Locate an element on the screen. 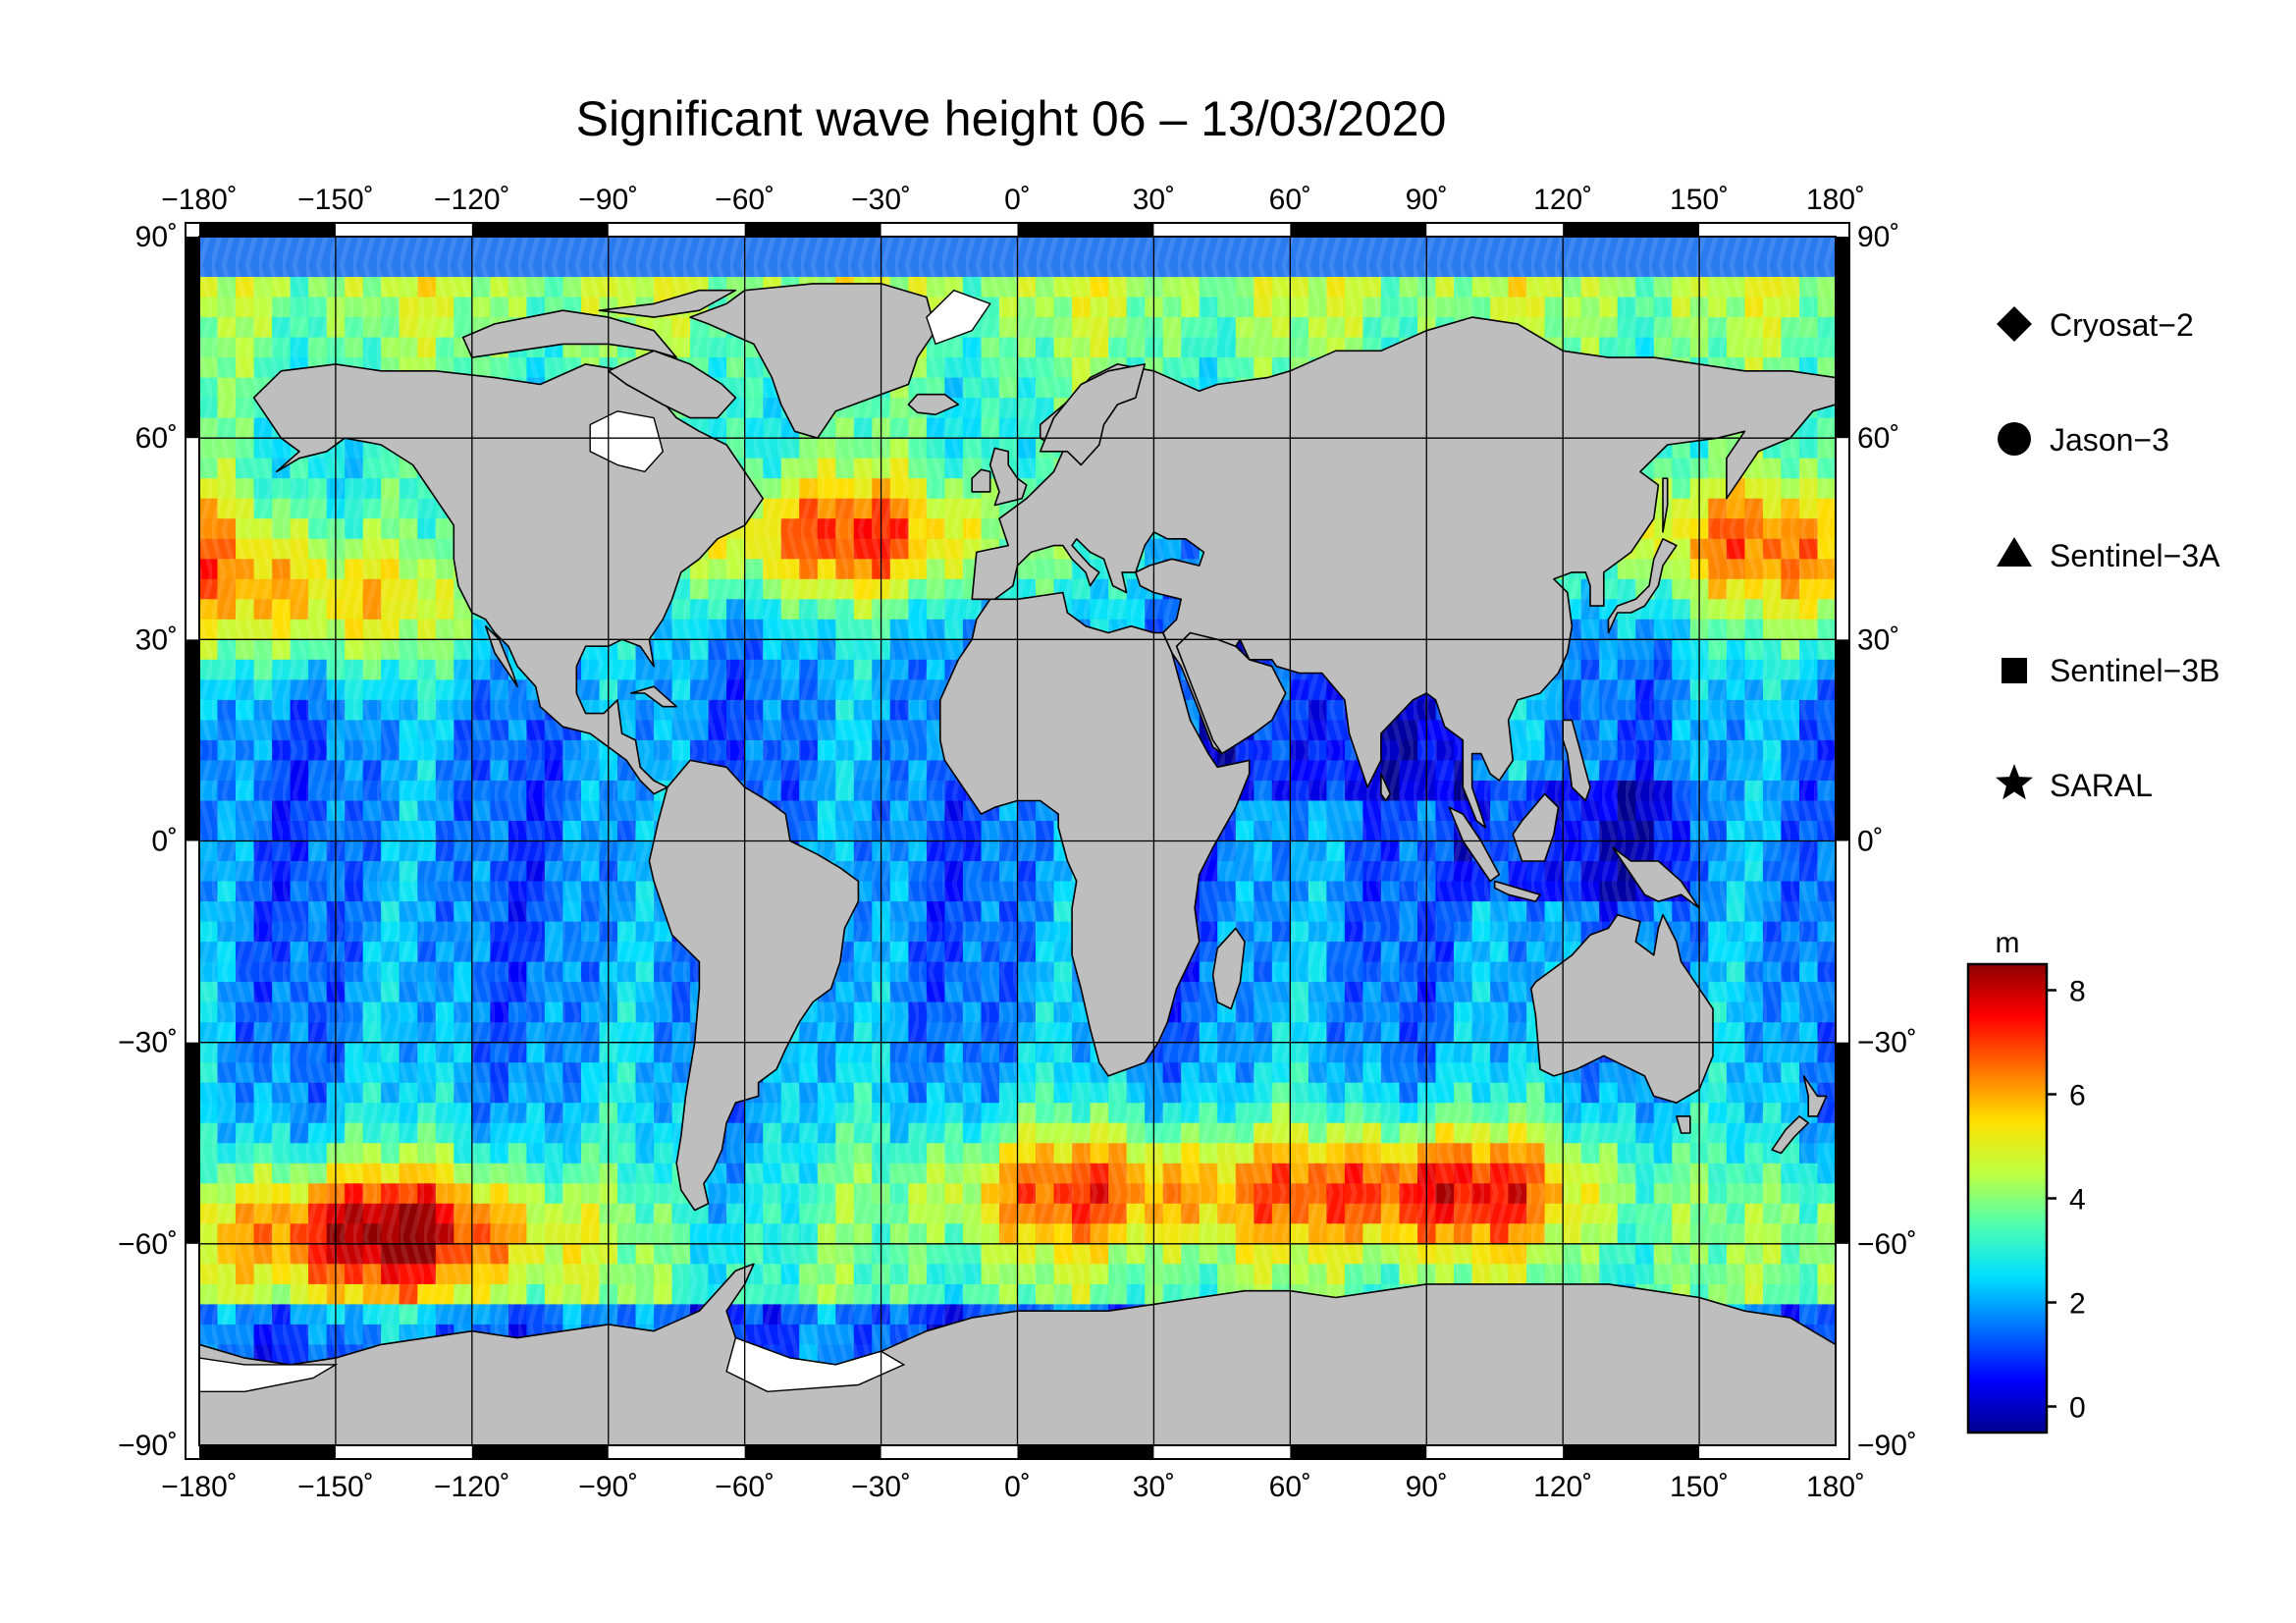  land-new-zealand-north is located at coordinates (1815, 1096).